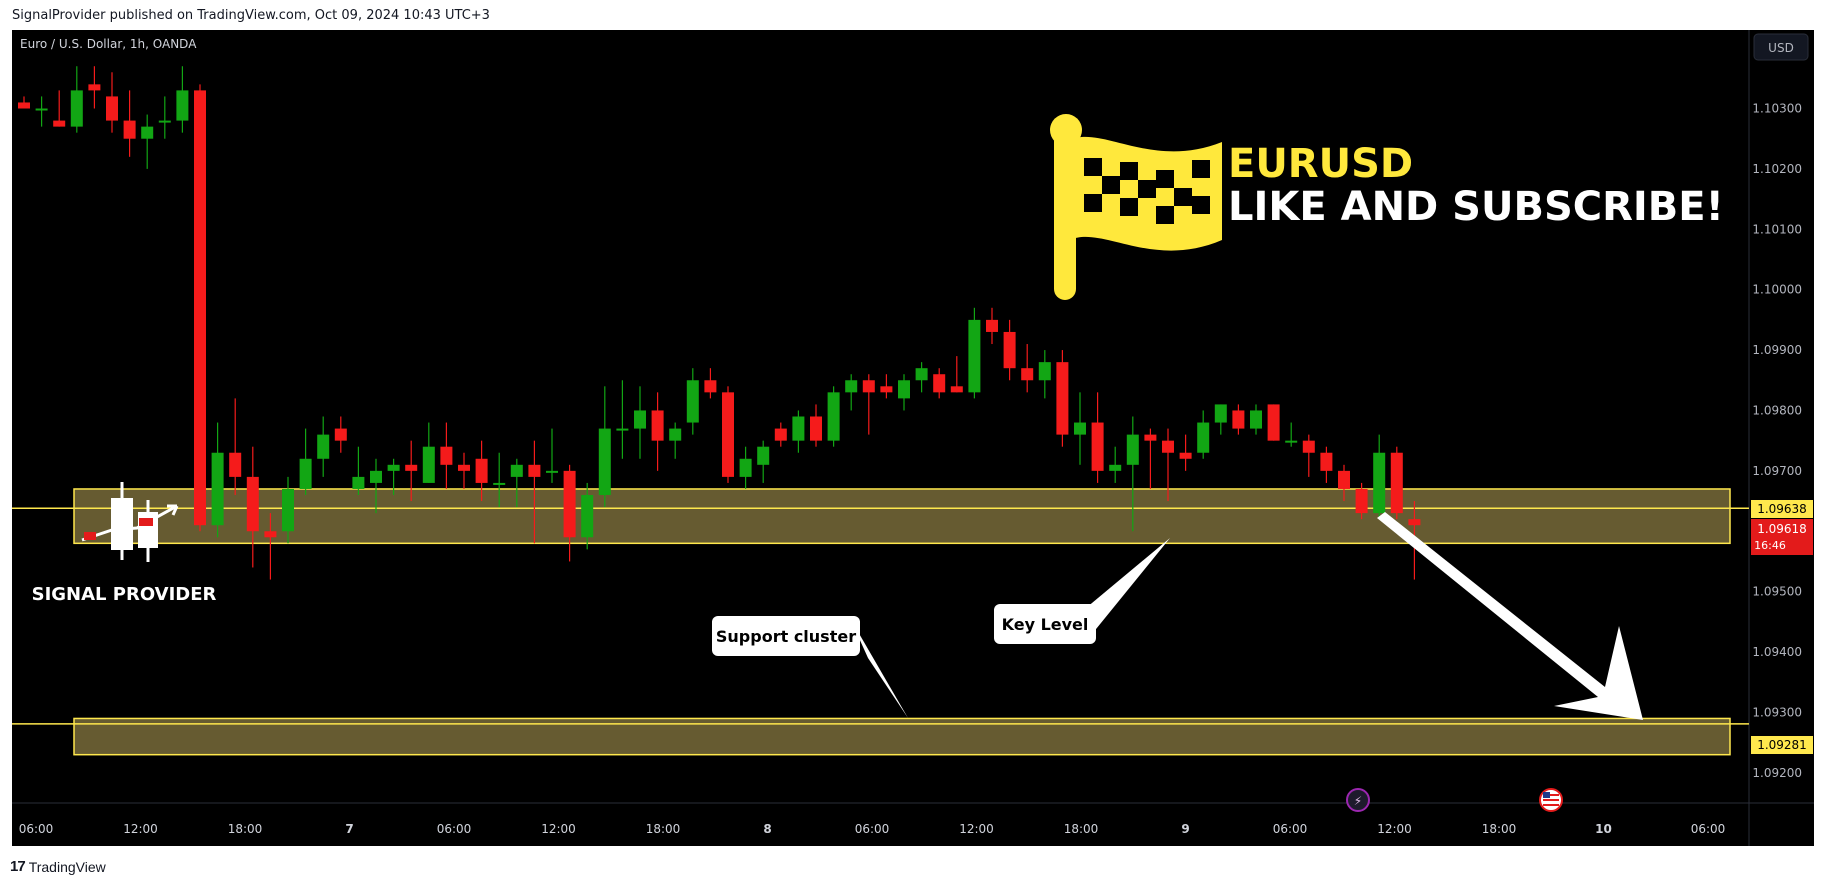 Image resolution: width=1825 pixels, height=886 pixels. I want to click on countdown-label: 16:46, so click(1770, 545).